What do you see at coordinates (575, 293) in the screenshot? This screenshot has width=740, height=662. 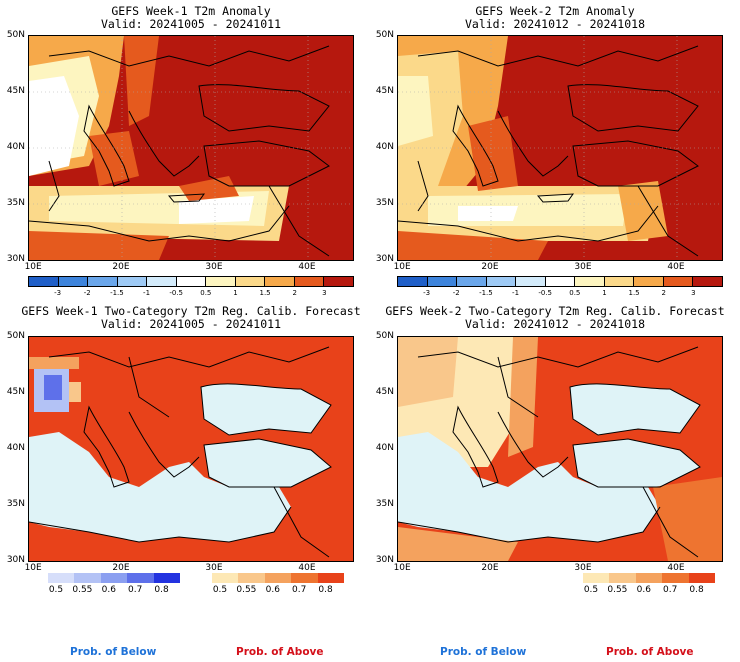 I see `colorbar-tick-label: 0.5` at bounding box center [575, 293].